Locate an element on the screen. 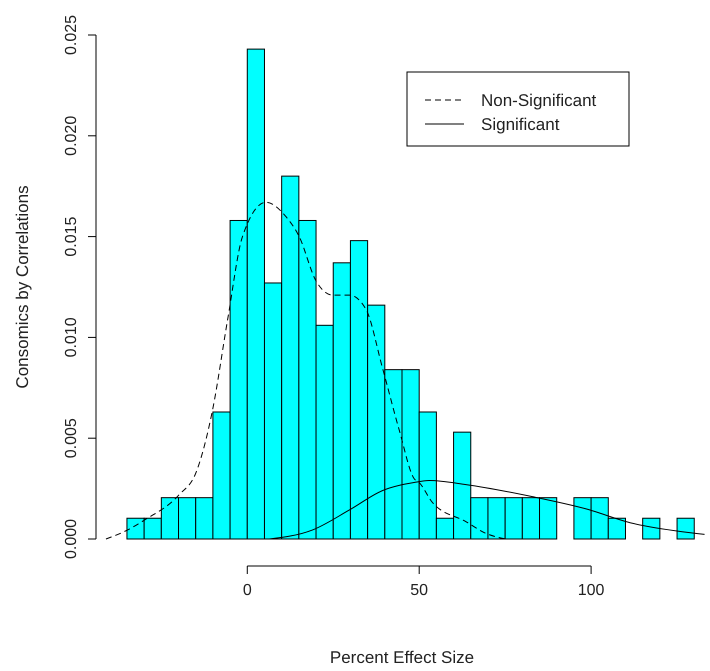 Image resolution: width=710 pixels, height=671 pixels. x-tick-label: 0 is located at coordinates (247, 590).